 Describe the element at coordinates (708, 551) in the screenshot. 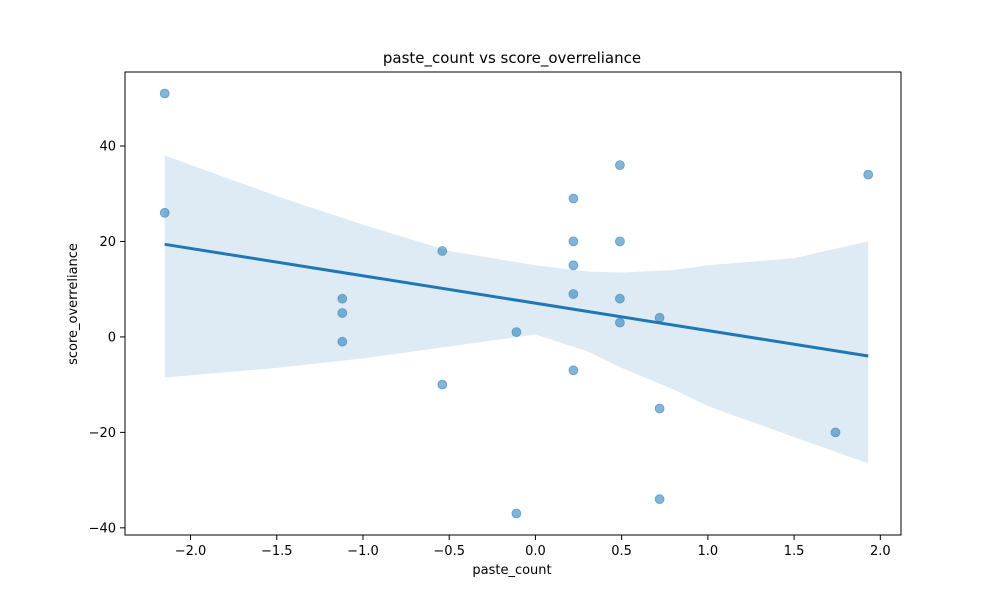

I see `x-tick-label: 1.0` at that location.